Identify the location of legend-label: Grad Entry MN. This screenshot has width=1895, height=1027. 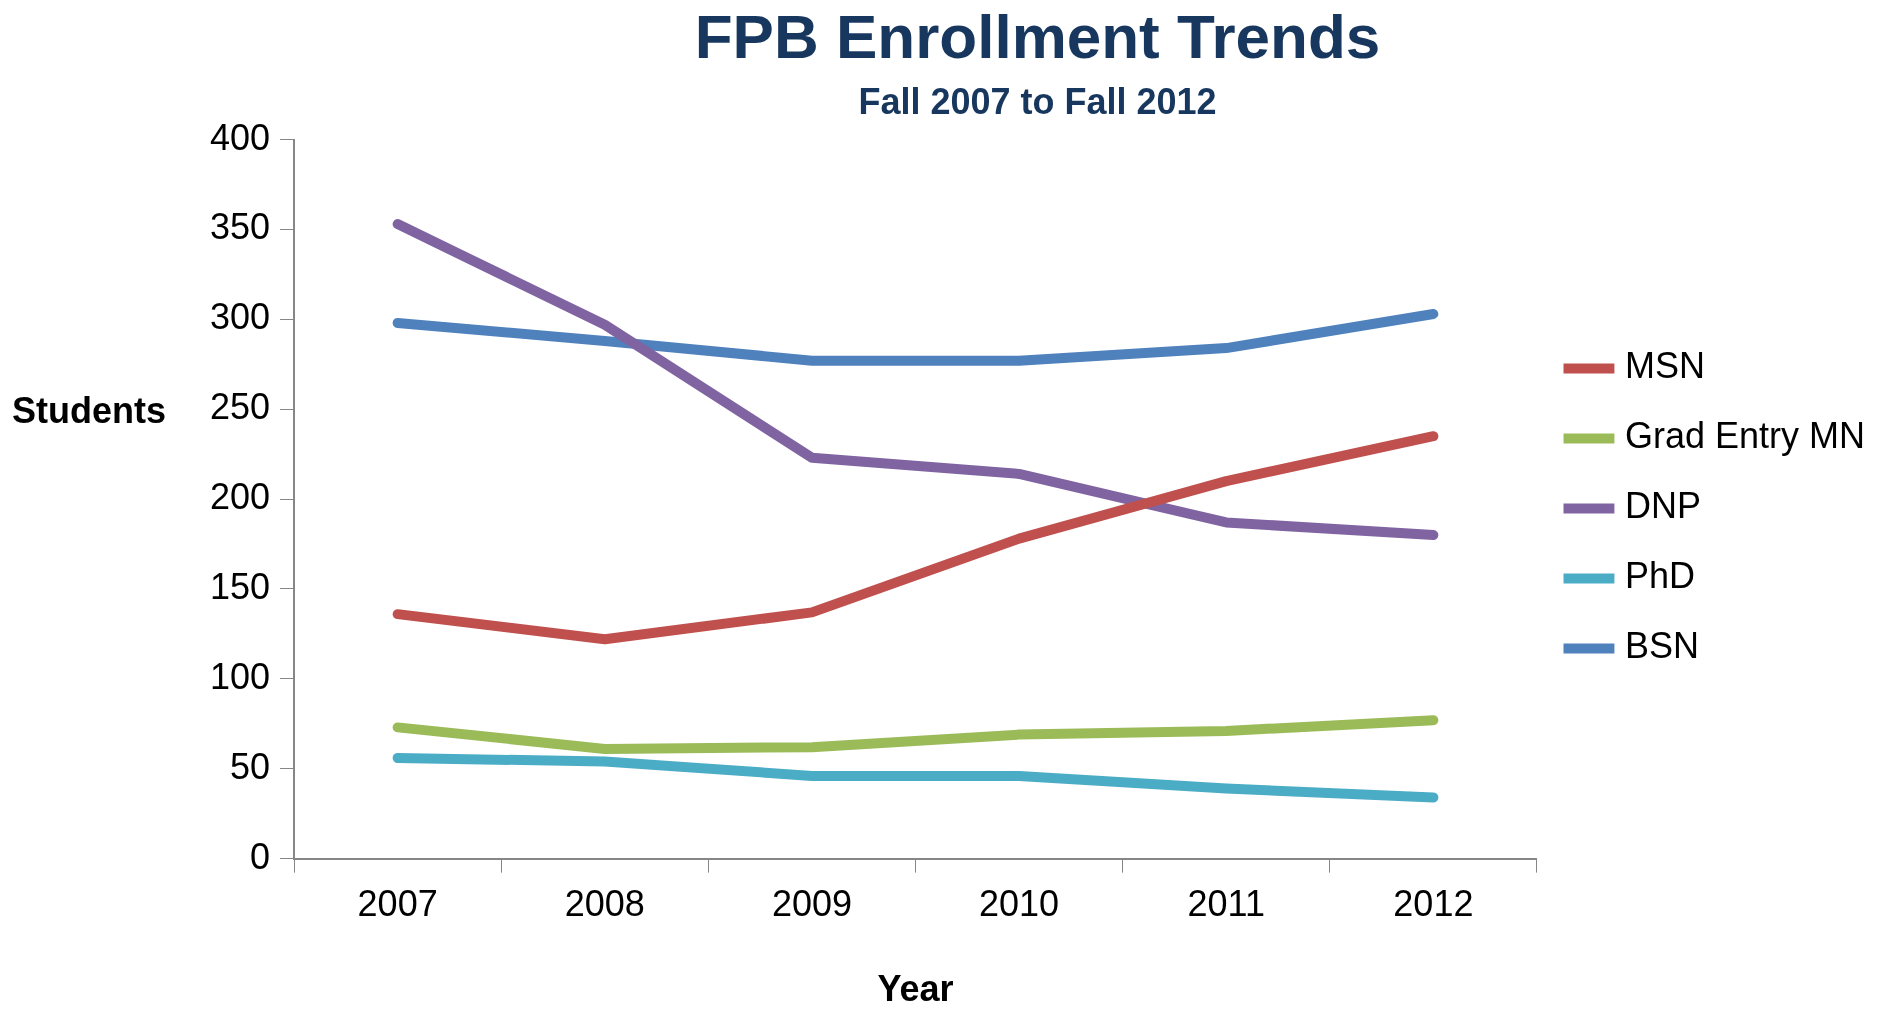
(1744, 436).